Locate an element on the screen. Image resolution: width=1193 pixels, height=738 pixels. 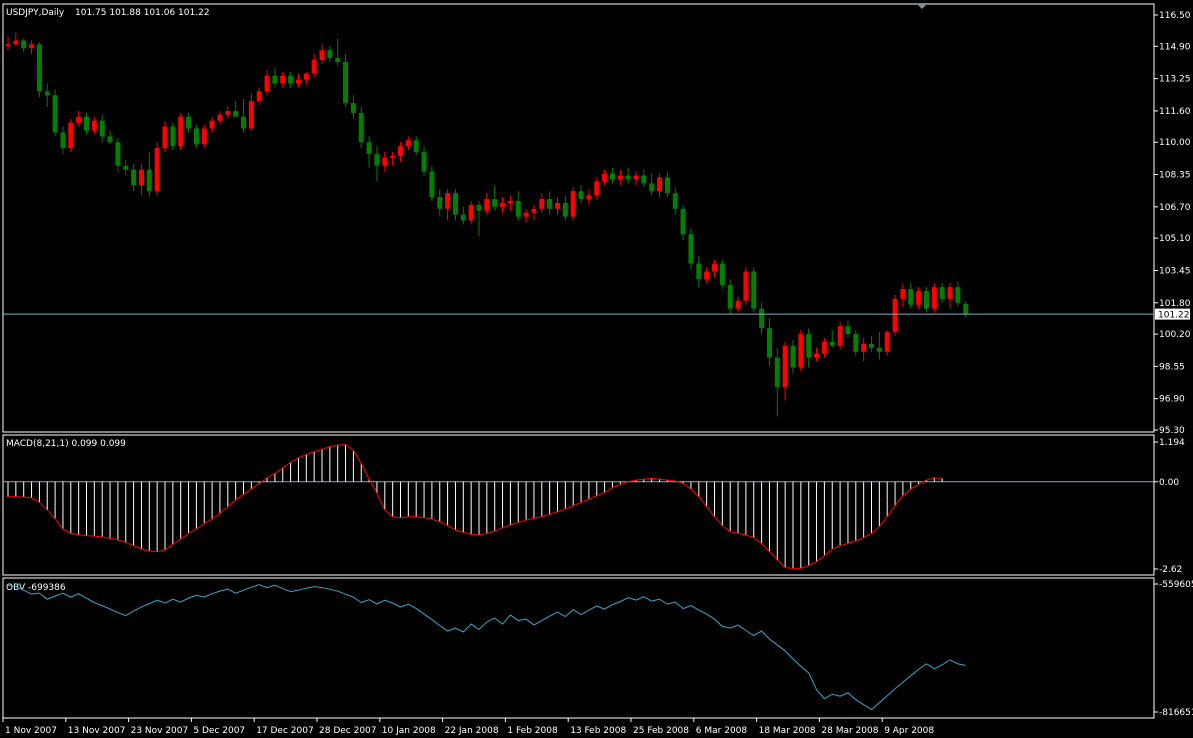
price-y-tick-label: 100.20 is located at coordinates (1175, 335).